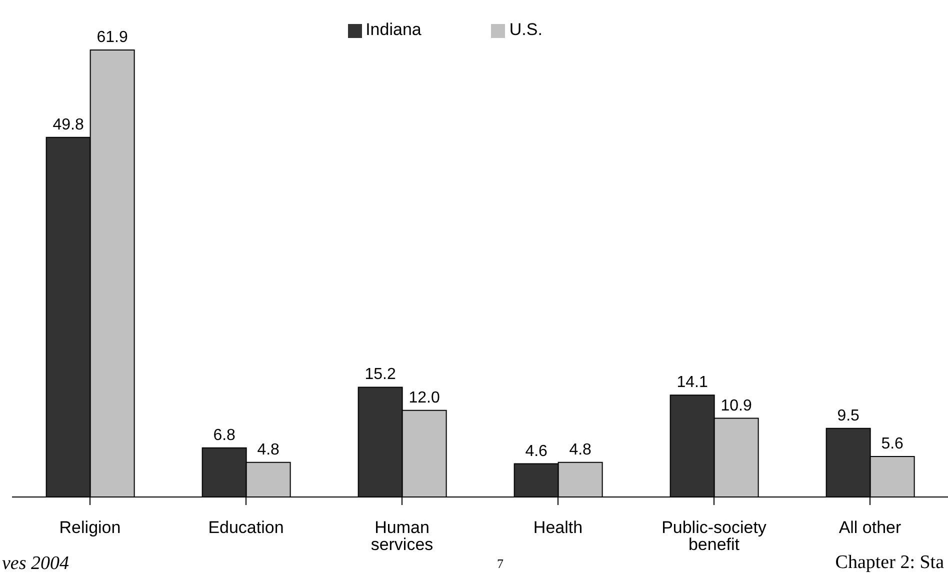 The height and width of the screenshot is (583, 948). What do you see at coordinates (246, 528) in the screenshot?
I see `x-tick-label: Education` at bounding box center [246, 528].